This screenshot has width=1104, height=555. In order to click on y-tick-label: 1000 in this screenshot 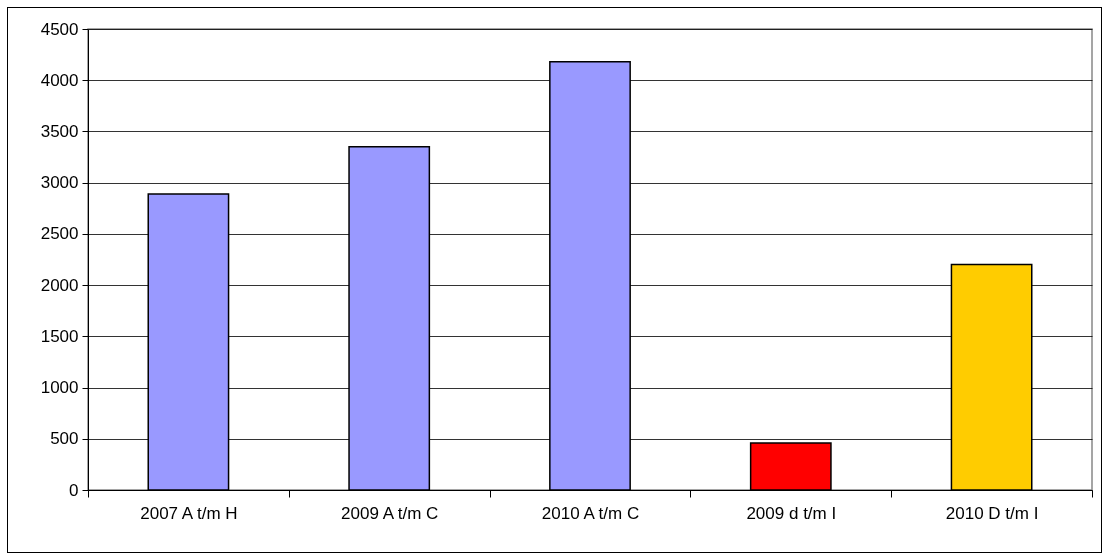, I will do `click(59, 388)`.